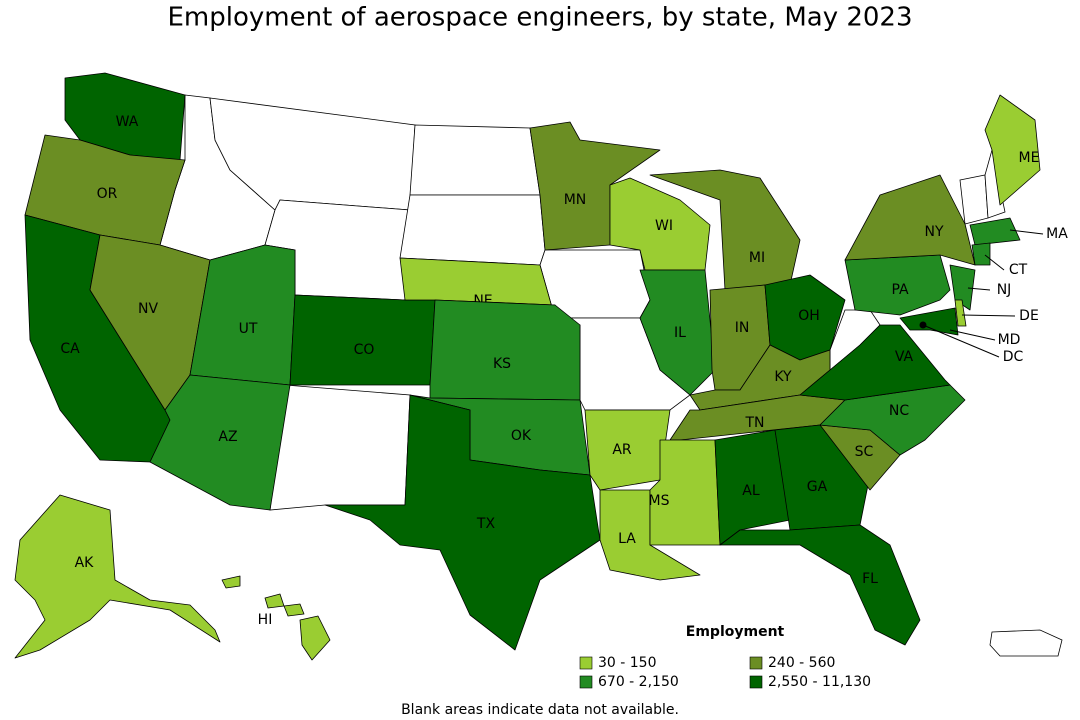 The height and width of the screenshot is (720, 1080). What do you see at coordinates (127, 122) in the screenshot?
I see `state-label: WA` at bounding box center [127, 122].